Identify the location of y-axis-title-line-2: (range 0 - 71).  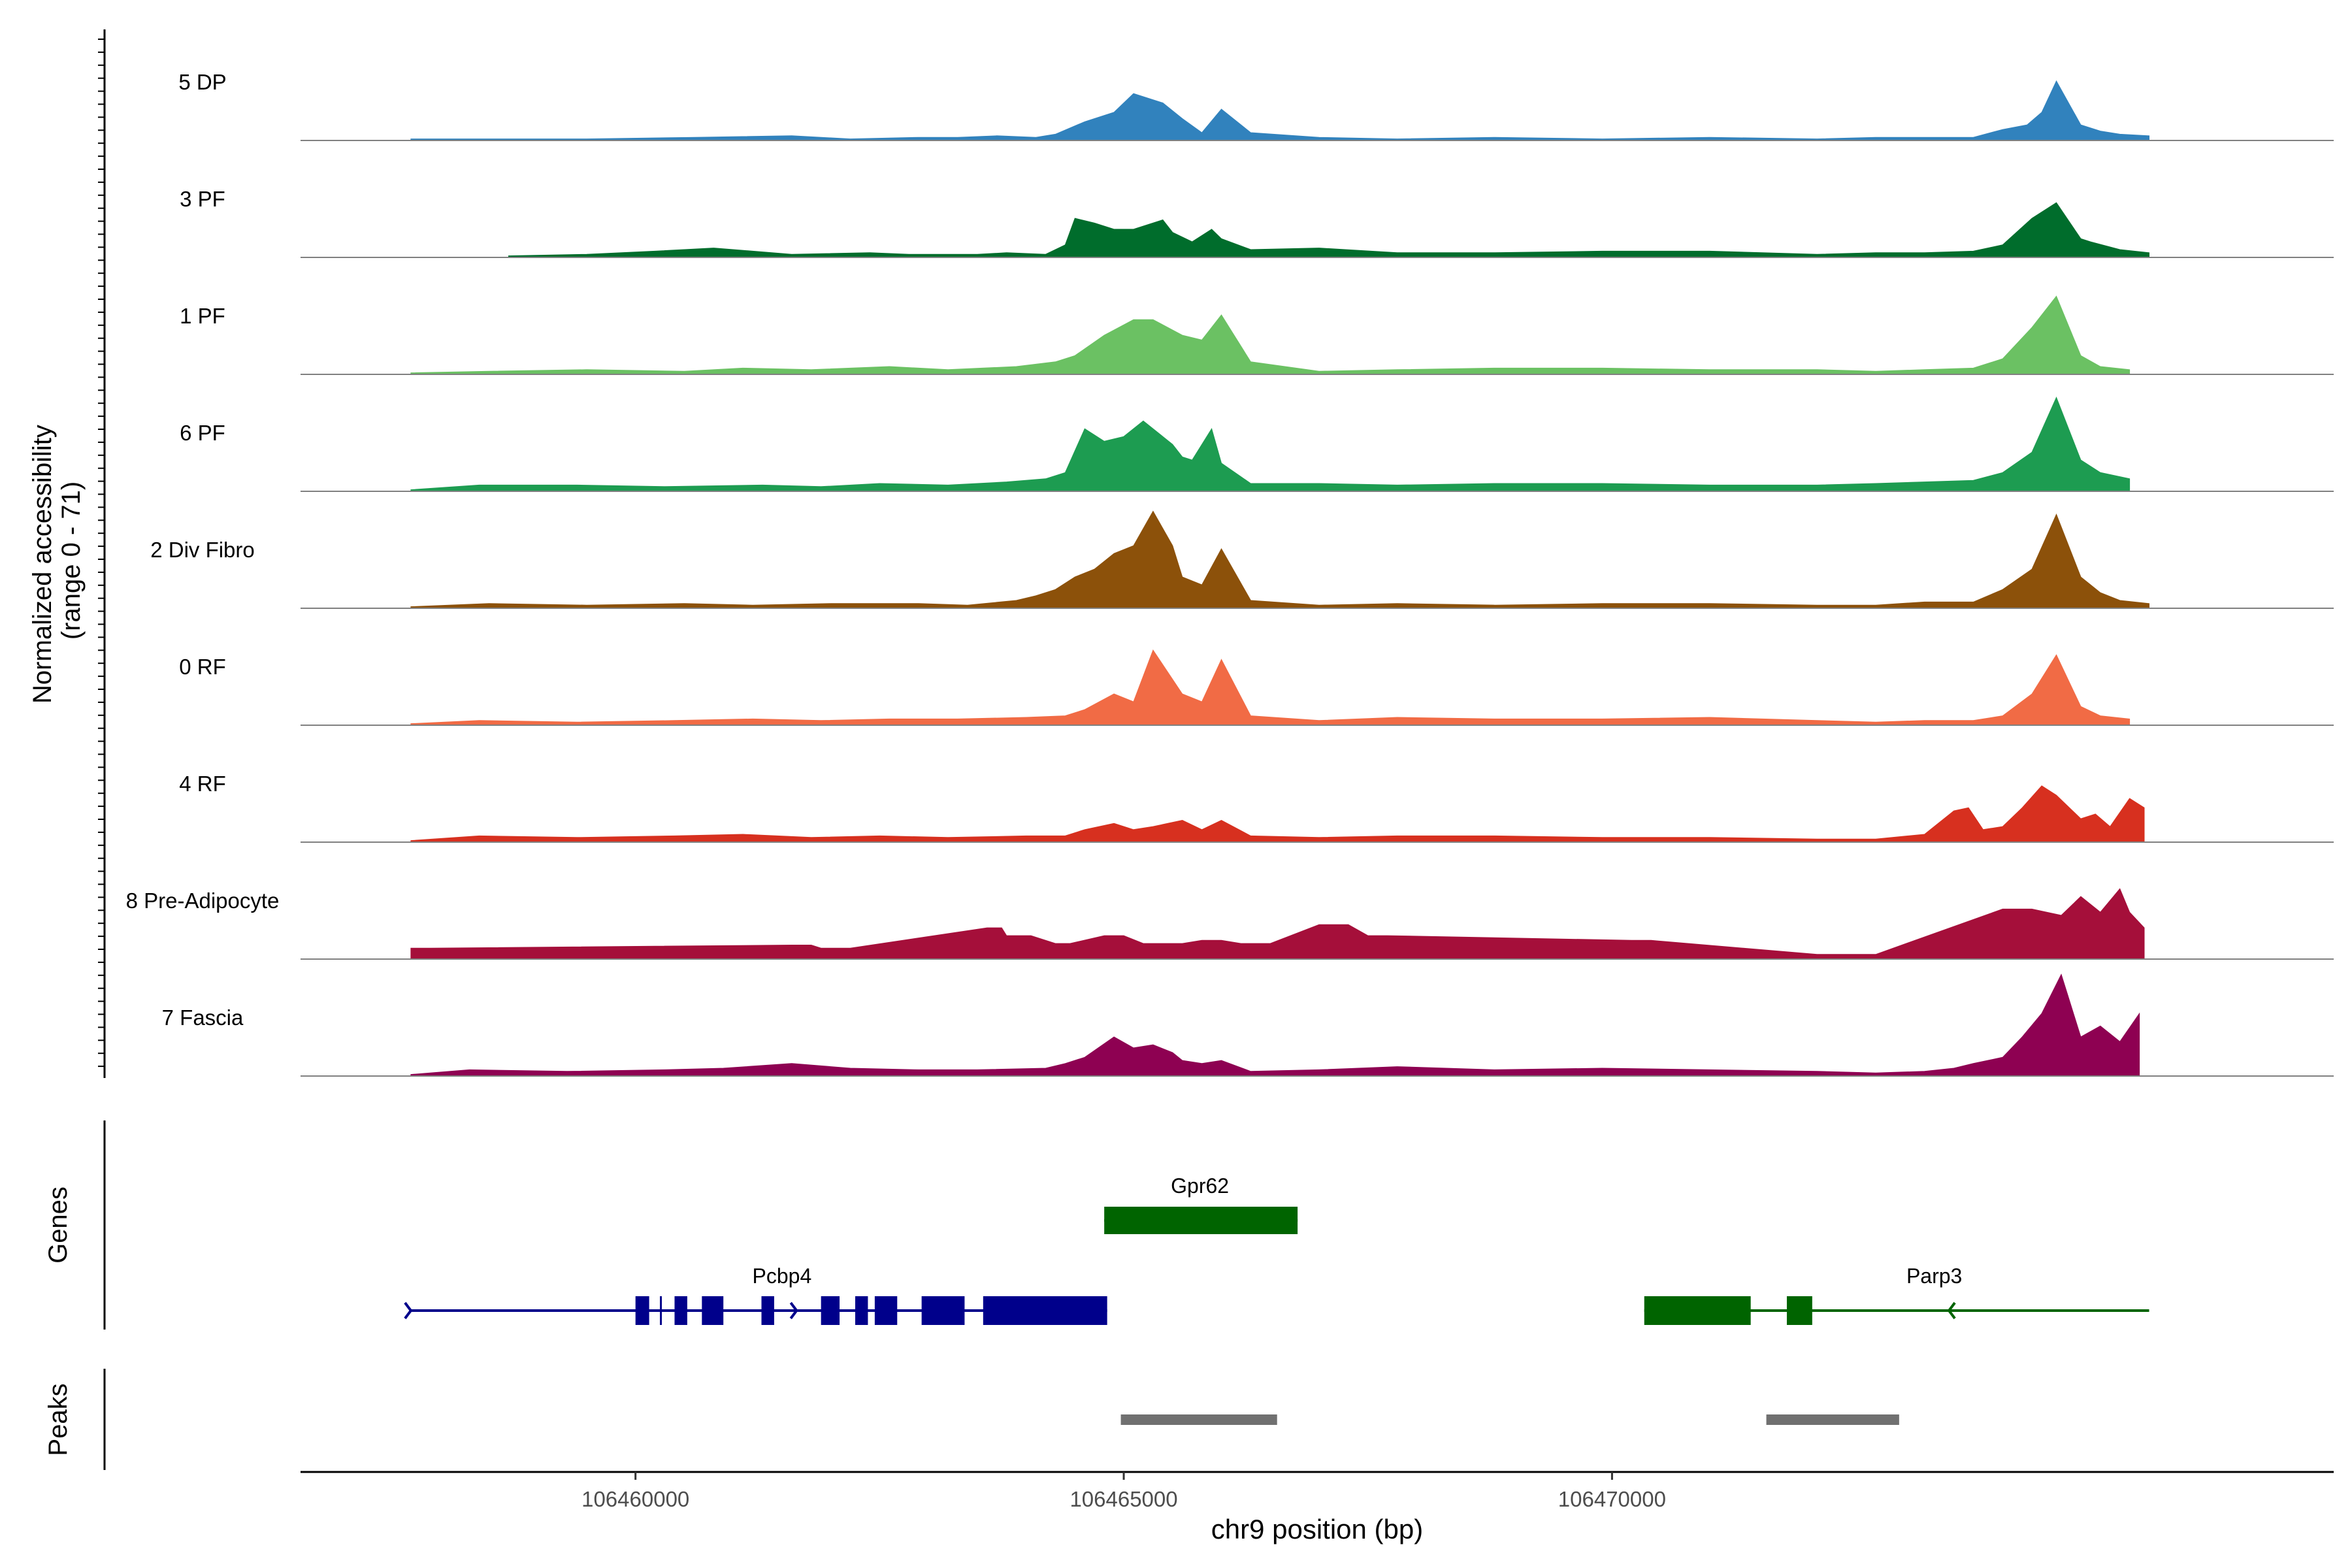
(71, 561).